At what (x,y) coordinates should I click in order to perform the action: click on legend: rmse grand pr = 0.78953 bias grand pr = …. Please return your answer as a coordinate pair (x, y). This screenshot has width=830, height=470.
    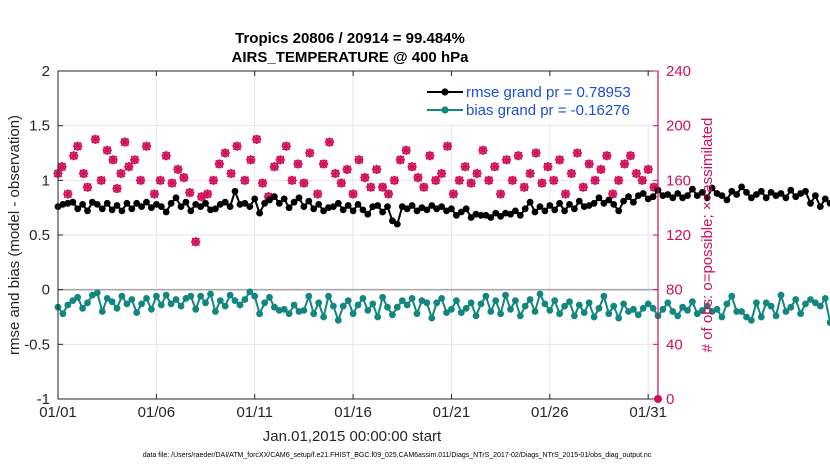
    Looking at the image, I should click on (538, 100).